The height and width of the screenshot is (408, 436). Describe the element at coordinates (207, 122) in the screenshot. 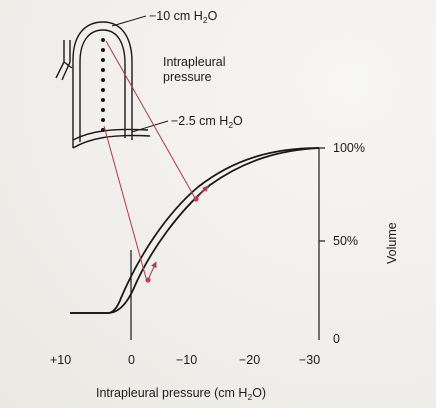

I see `base-pressure-label: −2.5 cm H2O` at that location.